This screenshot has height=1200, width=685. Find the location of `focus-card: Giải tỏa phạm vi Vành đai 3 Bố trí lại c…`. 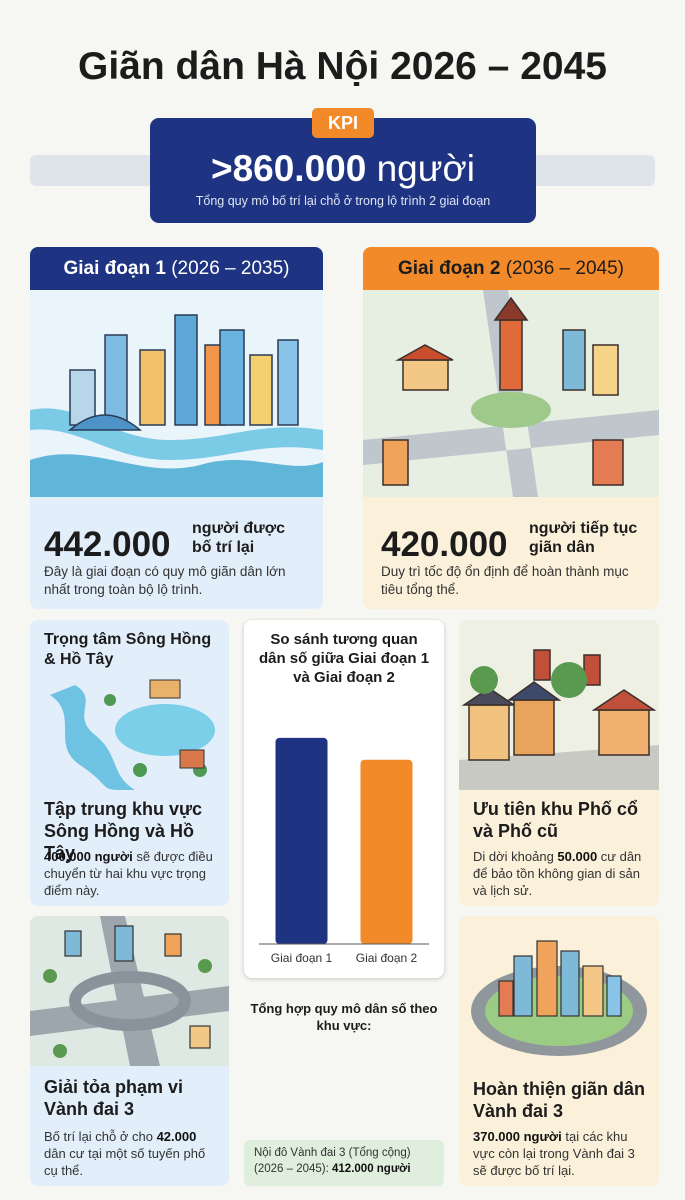

focus-card: Giải tỏa phạm vi Vành đai 3 Bố trí lại c… is located at coordinates (129, 1051).